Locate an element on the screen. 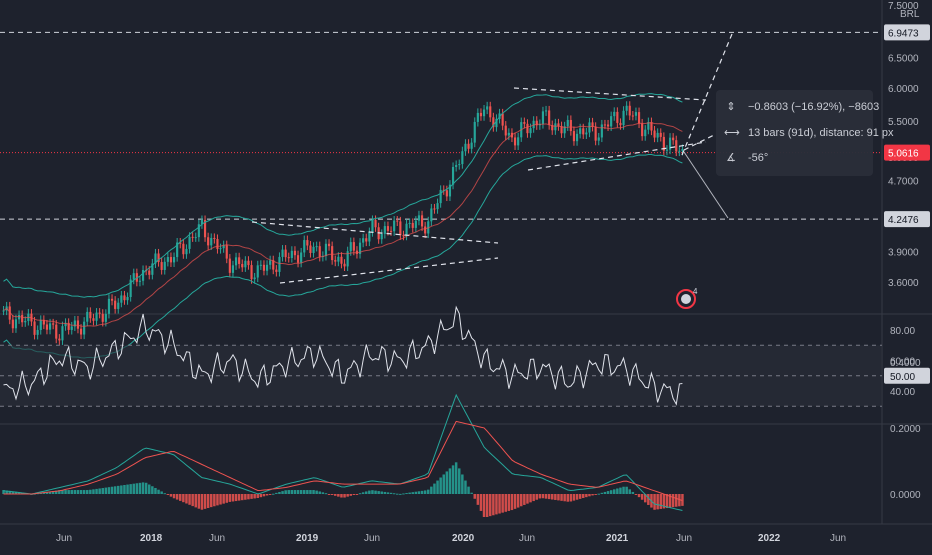 Image resolution: width=932 pixels, height=555 pixels. rsi-level-label: 50.00 is located at coordinates (902, 377).